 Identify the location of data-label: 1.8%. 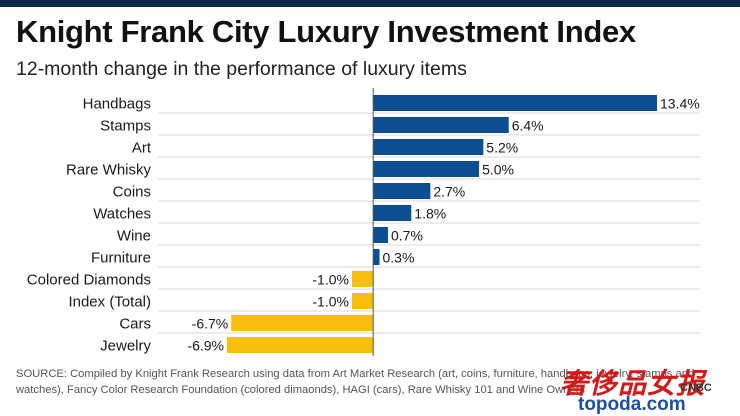
(430, 214).